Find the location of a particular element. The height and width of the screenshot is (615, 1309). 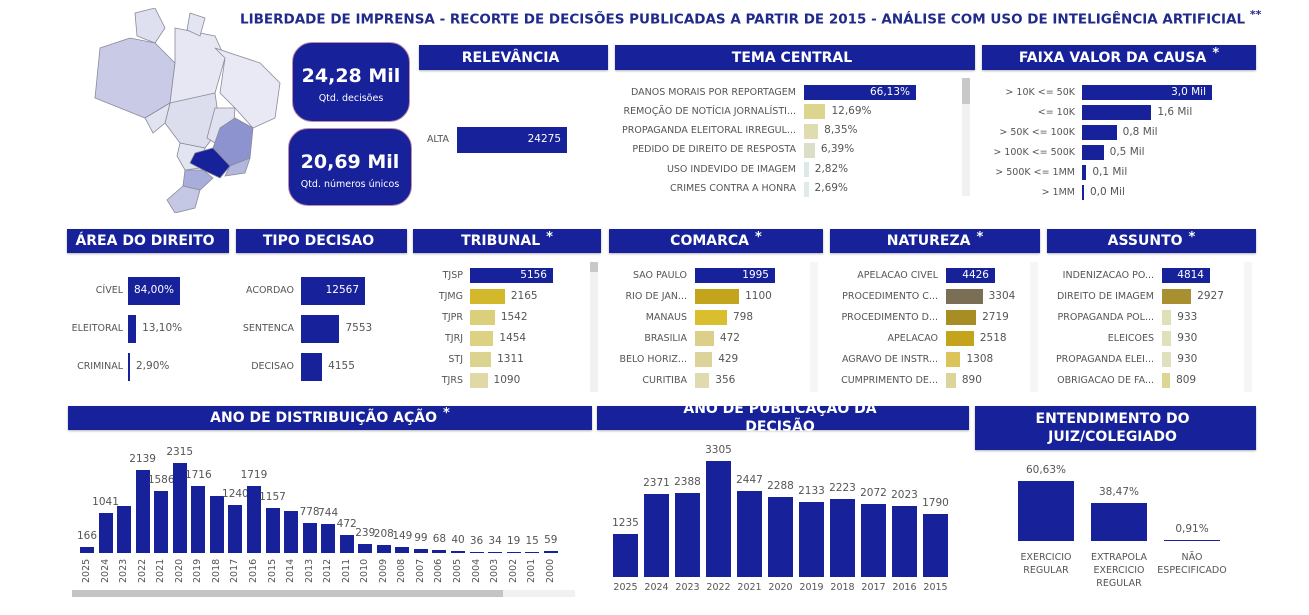

header-title: ÁREA DO DIREITO is located at coordinates (145, 241).